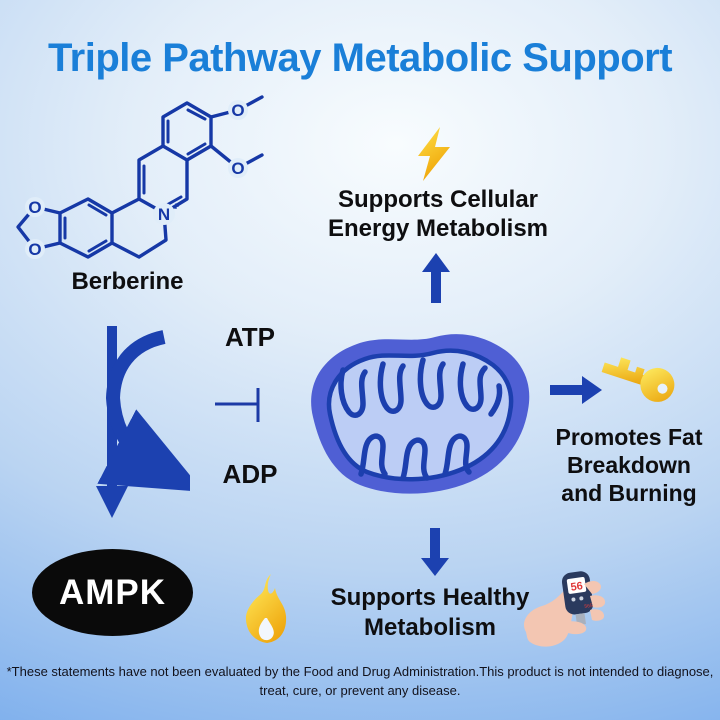 The height and width of the screenshot is (720, 720). What do you see at coordinates (360, 690) in the screenshot?
I see `fda-disclaimer-line2: treat, cure, or prevent any disease.` at bounding box center [360, 690].